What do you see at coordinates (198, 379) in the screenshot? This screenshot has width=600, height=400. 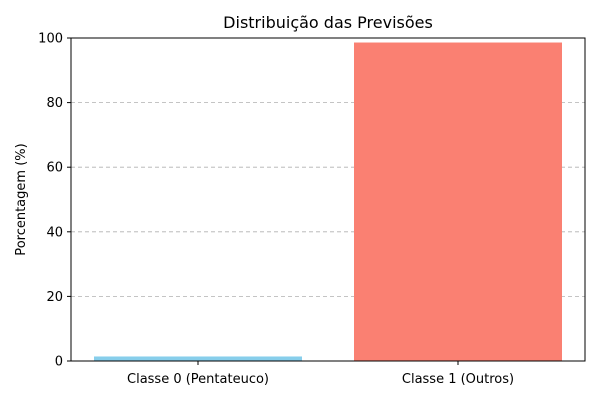 I see `x-tick-label: Classe 0 (Pentateuco)` at bounding box center [198, 379].